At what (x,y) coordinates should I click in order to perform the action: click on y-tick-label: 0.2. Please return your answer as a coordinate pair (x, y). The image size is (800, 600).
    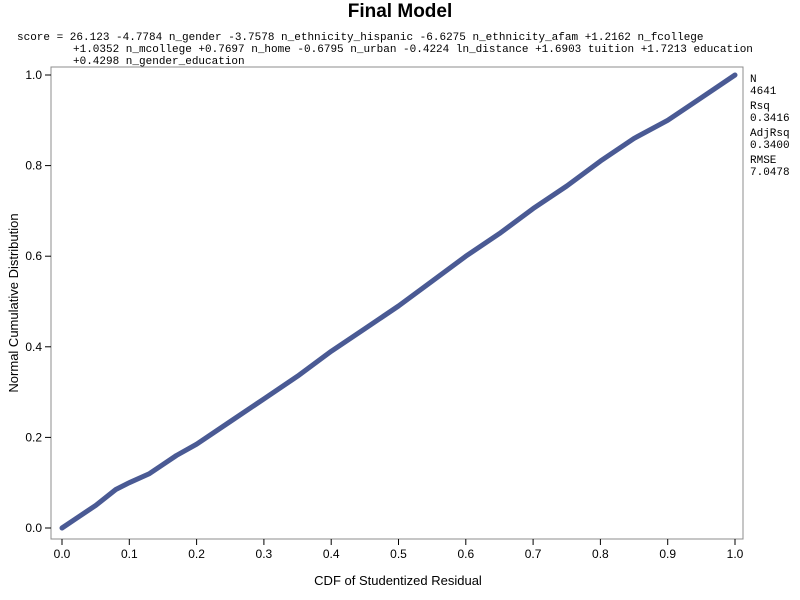
    Looking at the image, I should click on (33, 437).